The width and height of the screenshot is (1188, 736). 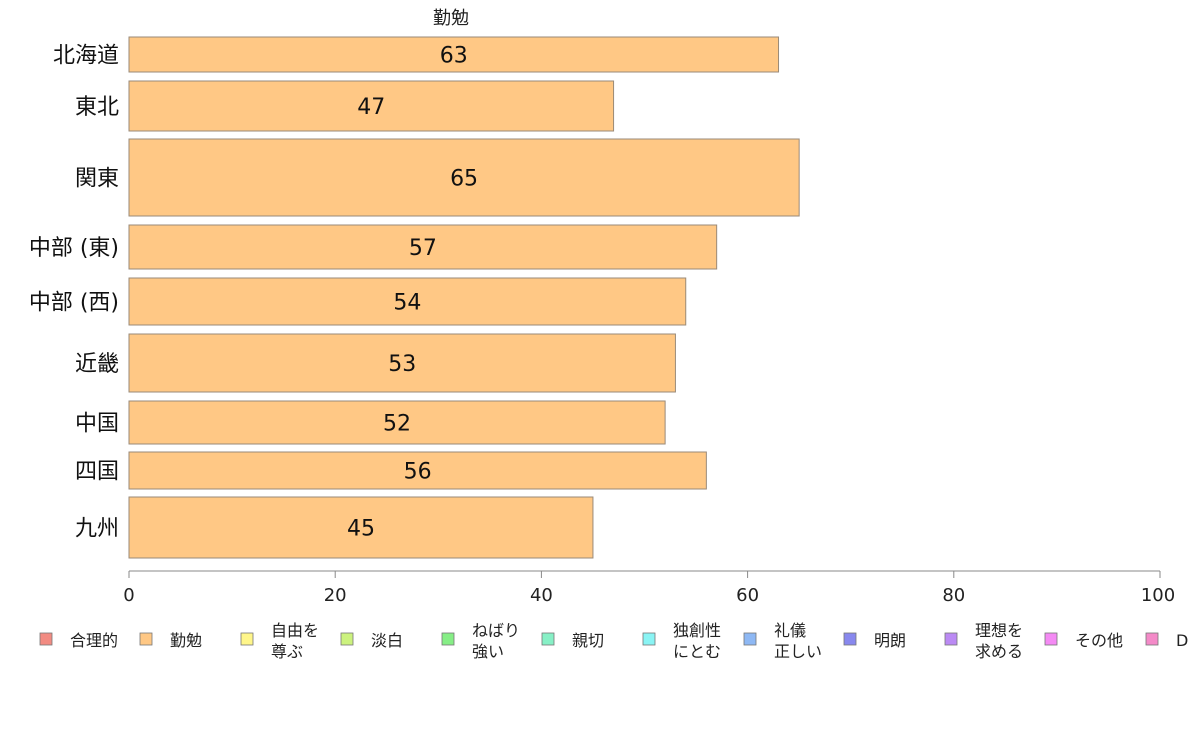 I want to click on category-label: 九州, so click(x=97, y=529).